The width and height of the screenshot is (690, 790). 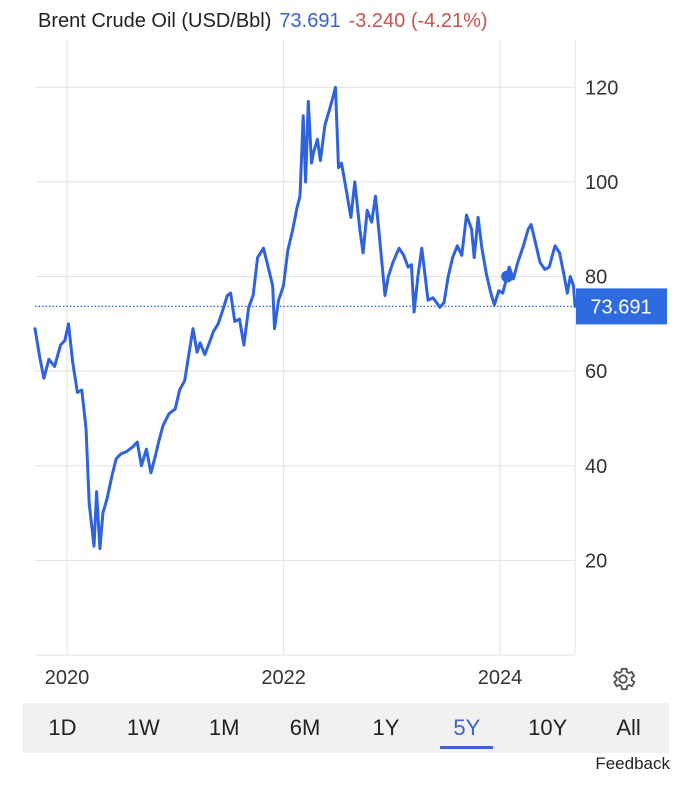 What do you see at coordinates (283, 678) in the screenshot?
I see `x-tick-label: 2022` at bounding box center [283, 678].